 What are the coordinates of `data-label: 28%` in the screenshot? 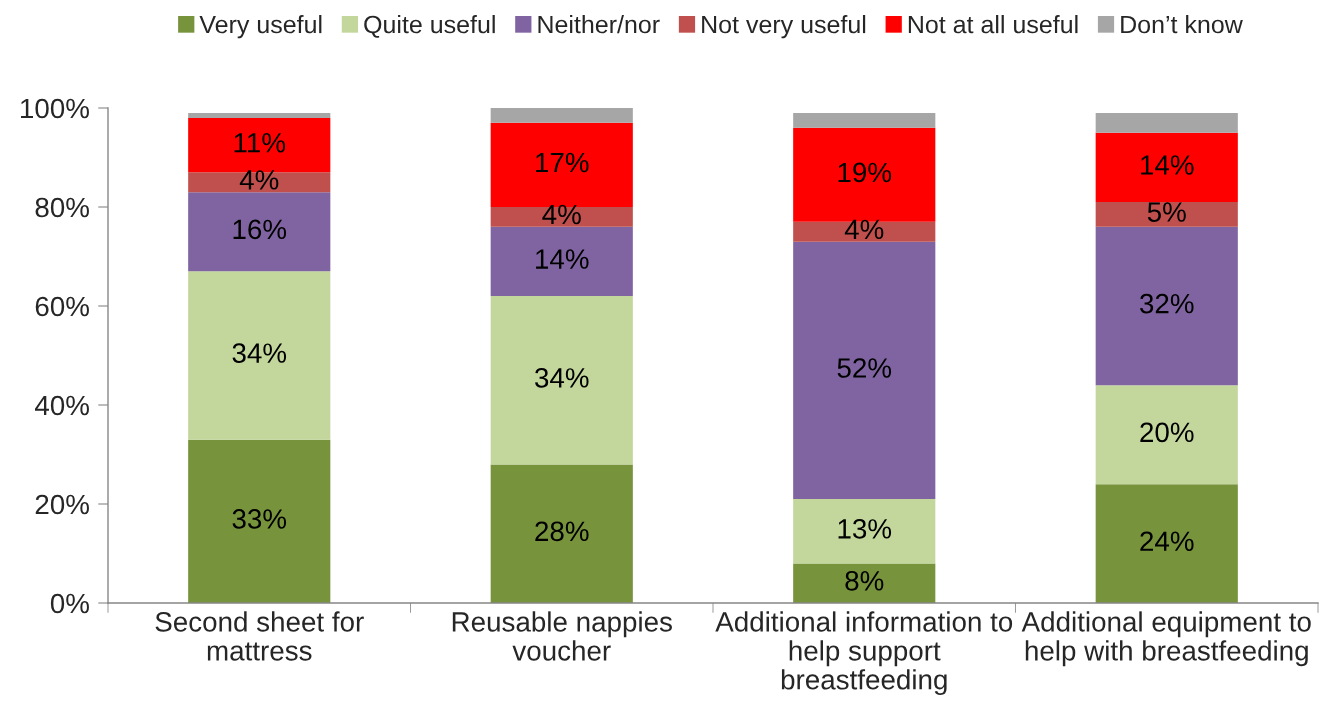 It's located at (562, 531).